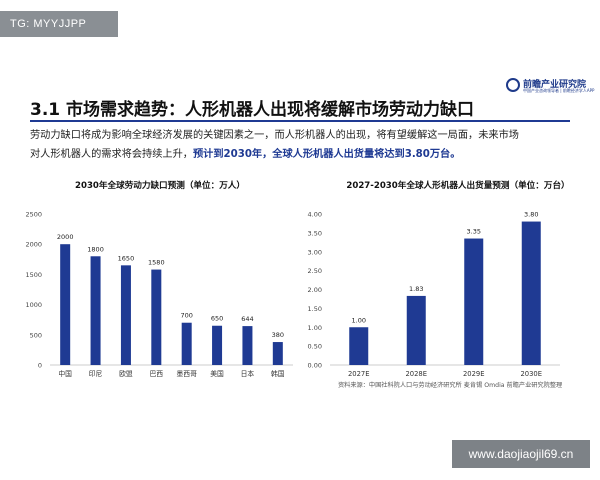 The image size is (600, 480). What do you see at coordinates (278, 335) in the screenshot?
I see `chart1-data-label: 380` at bounding box center [278, 335].